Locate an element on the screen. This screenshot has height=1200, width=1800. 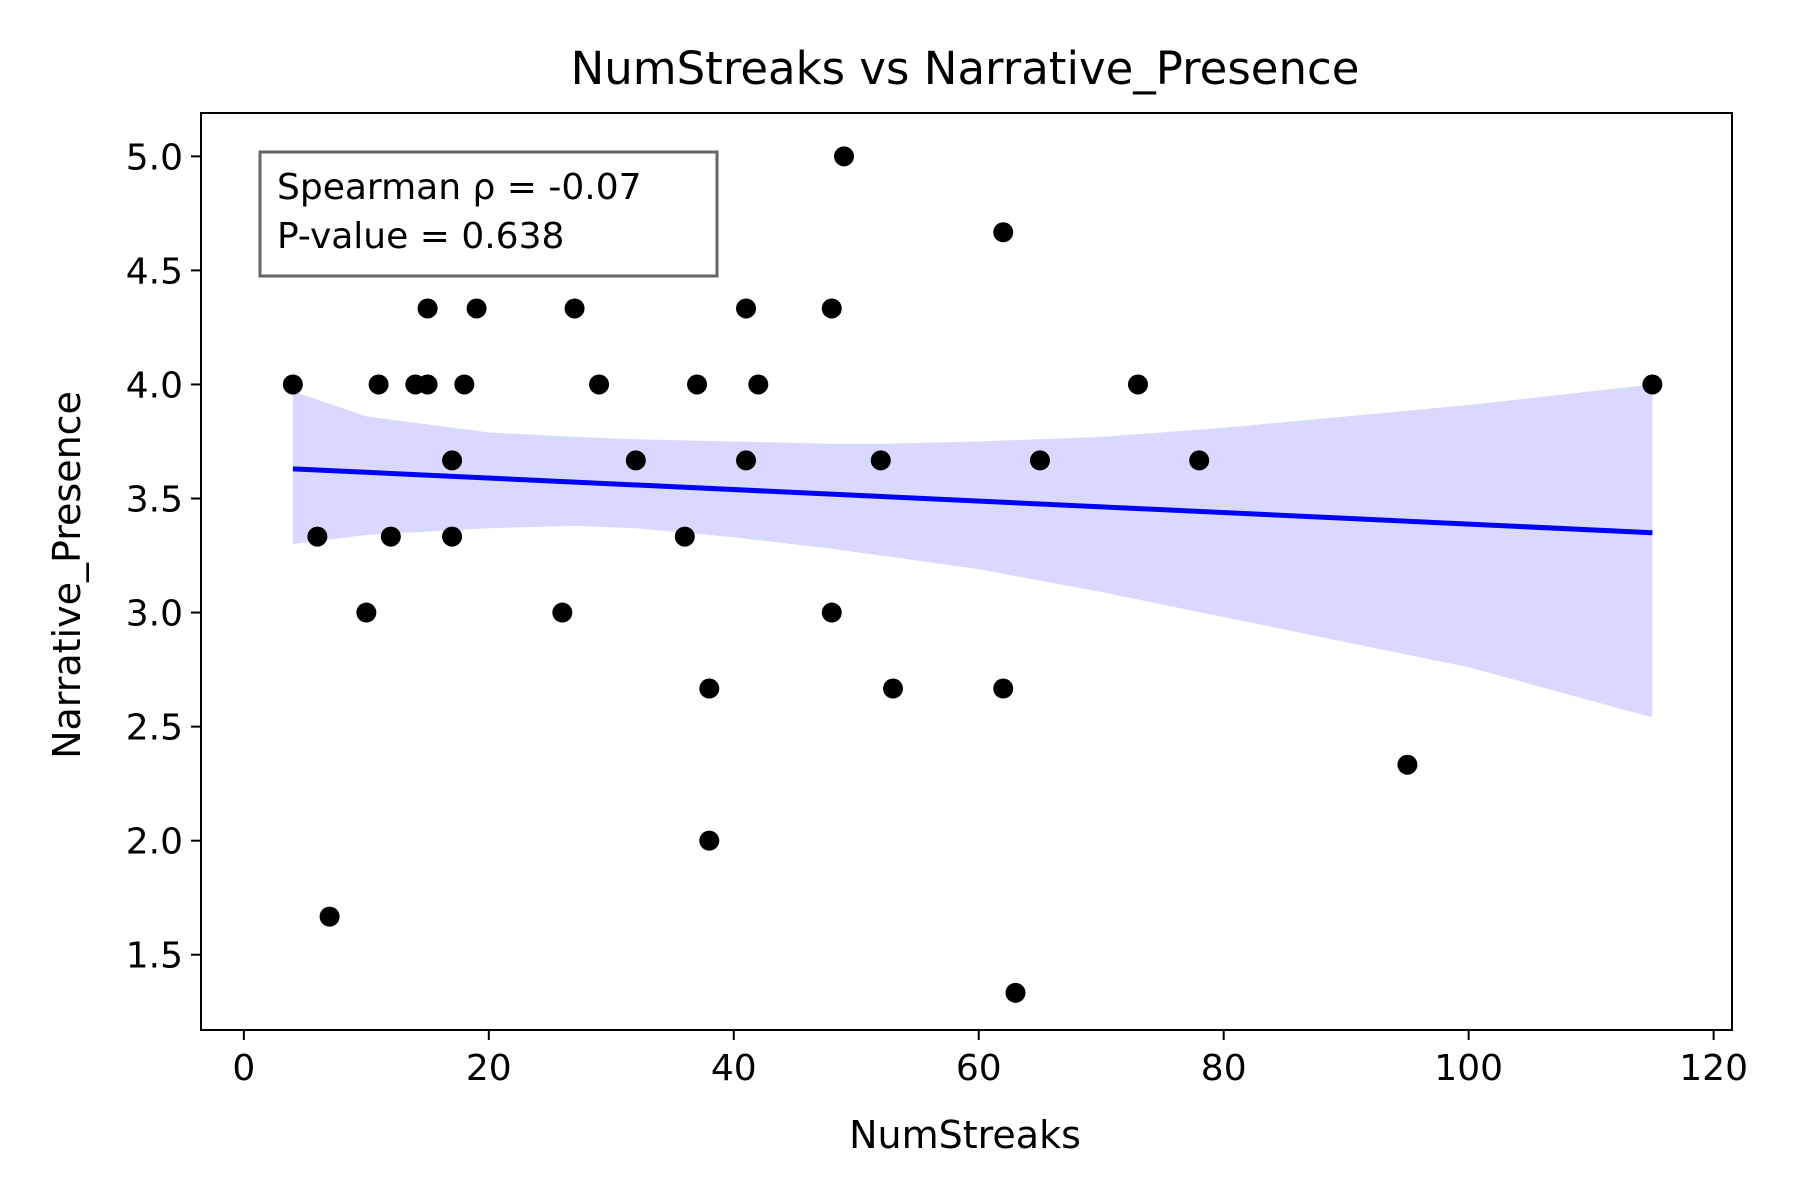
y-tick-label: 1.5 is located at coordinates (154, 956).